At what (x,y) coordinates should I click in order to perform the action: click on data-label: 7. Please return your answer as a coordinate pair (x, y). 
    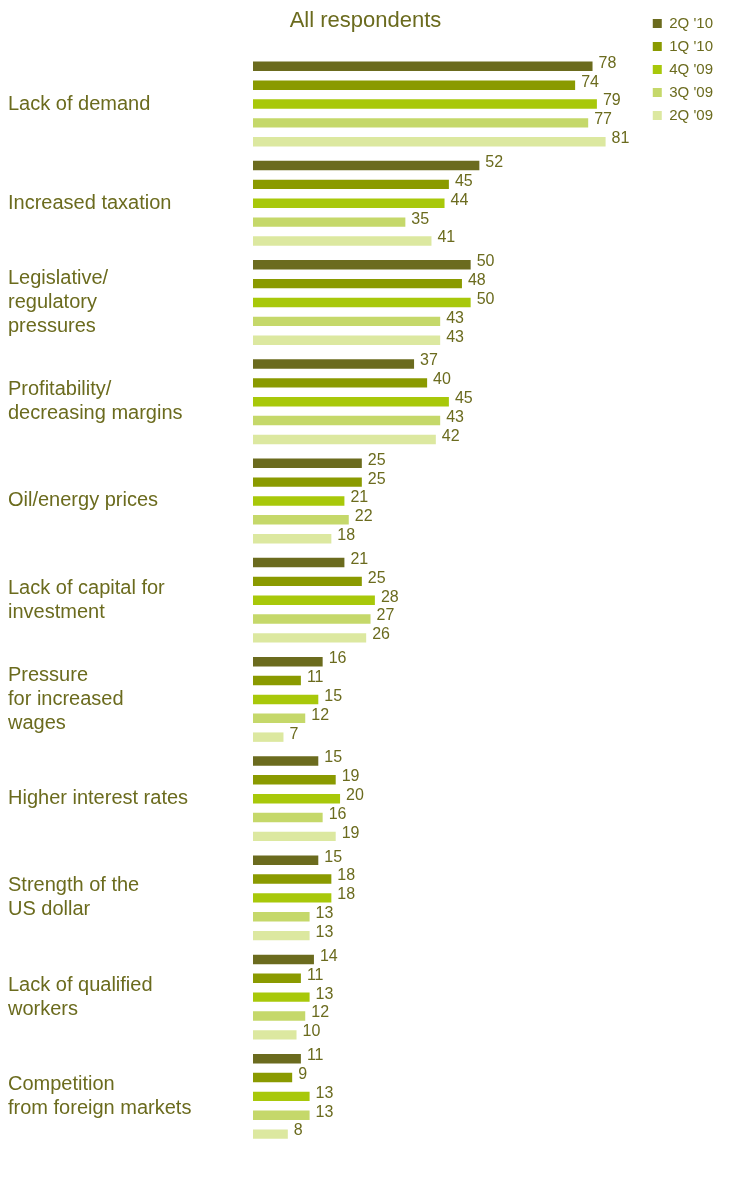
    Looking at the image, I should click on (294, 733).